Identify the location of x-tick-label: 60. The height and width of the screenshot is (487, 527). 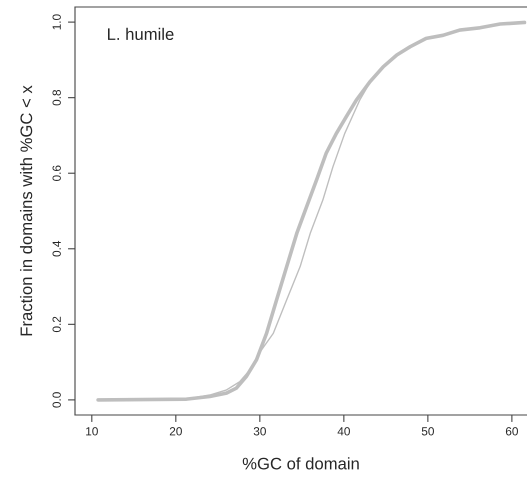
(512, 431).